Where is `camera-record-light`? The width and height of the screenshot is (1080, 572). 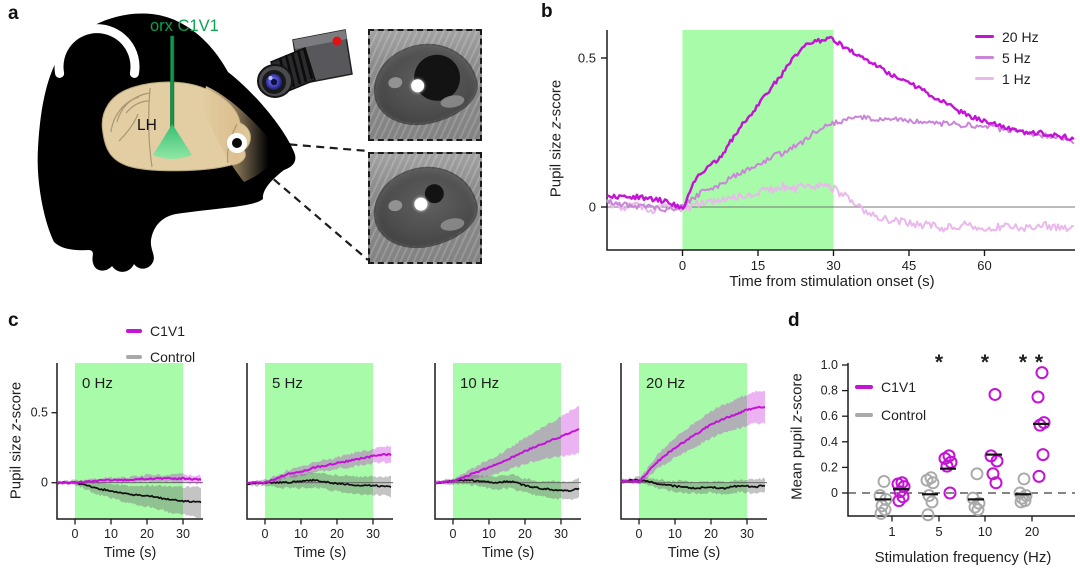 camera-record-light is located at coordinates (337, 41).